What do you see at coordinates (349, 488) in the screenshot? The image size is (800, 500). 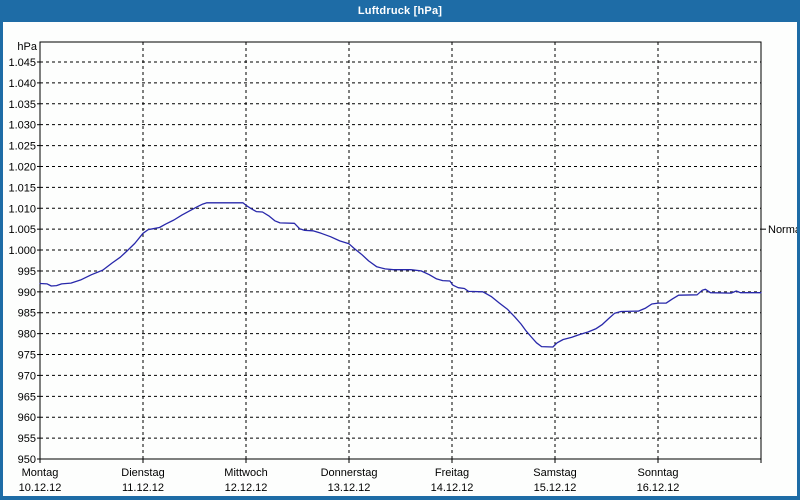 I see `date-label: 13.12.12` at bounding box center [349, 488].